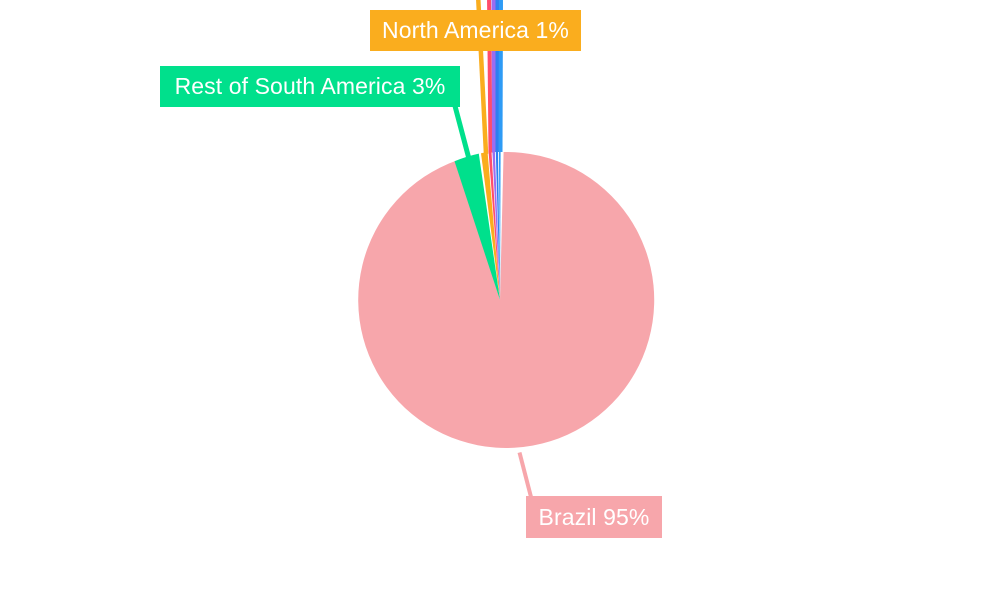 The image size is (1000, 600). I want to click on leader-line-rest-of-south-america, so click(461, 131).